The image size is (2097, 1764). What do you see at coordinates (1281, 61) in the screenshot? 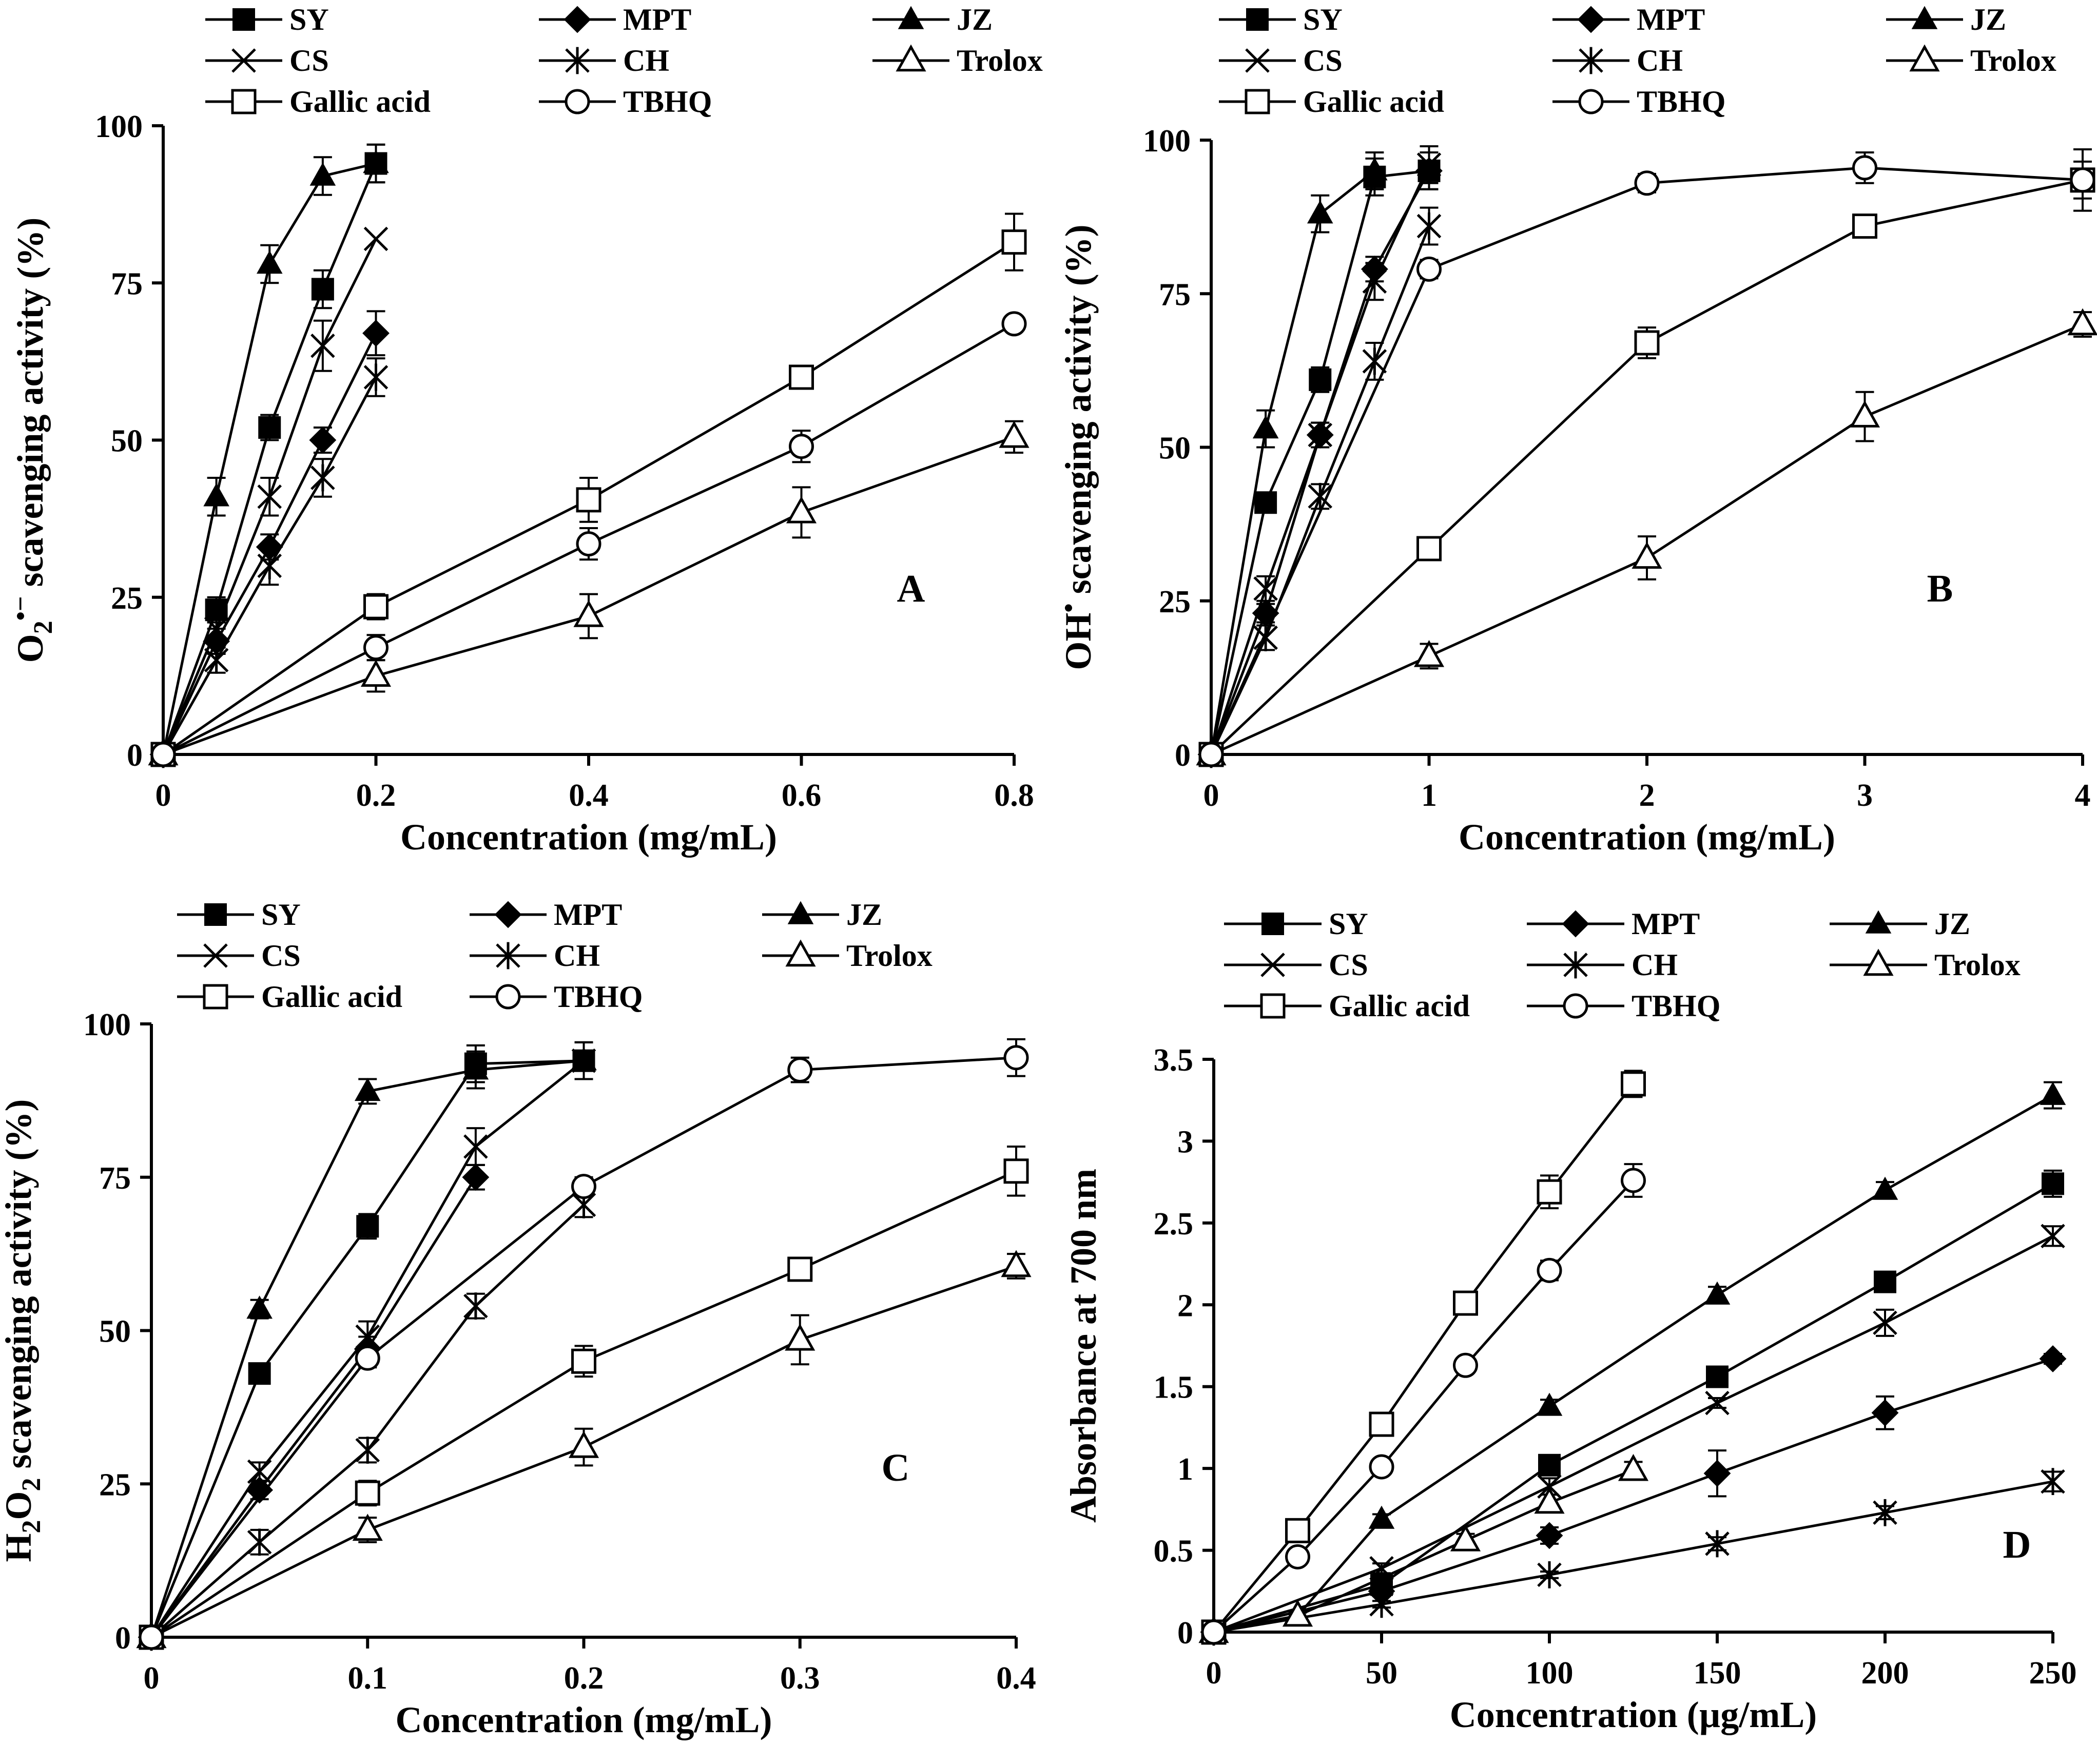
I see `legend-item-cs: CS` at bounding box center [1281, 61].